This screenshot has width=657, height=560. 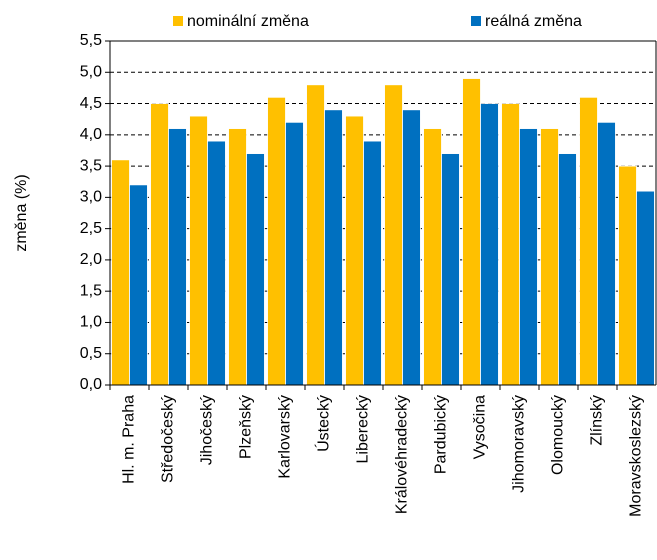 What do you see at coordinates (91, 290) in the screenshot?
I see `y-tick-label: 1,5` at bounding box center [91, 290].